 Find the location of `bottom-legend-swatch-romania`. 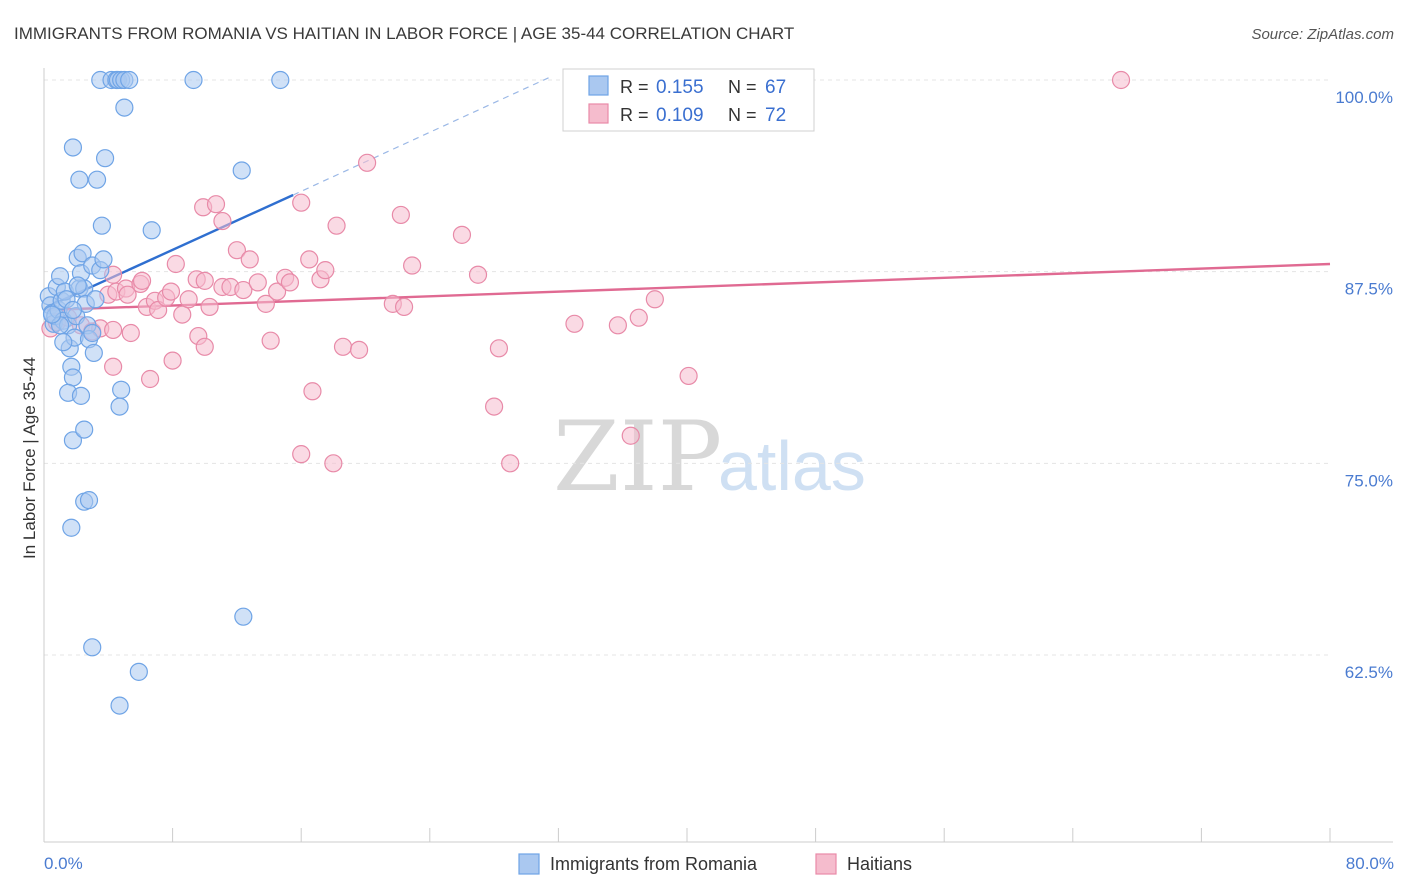

bottom-legend-swatch-romania is located at coordinates (529, 864).